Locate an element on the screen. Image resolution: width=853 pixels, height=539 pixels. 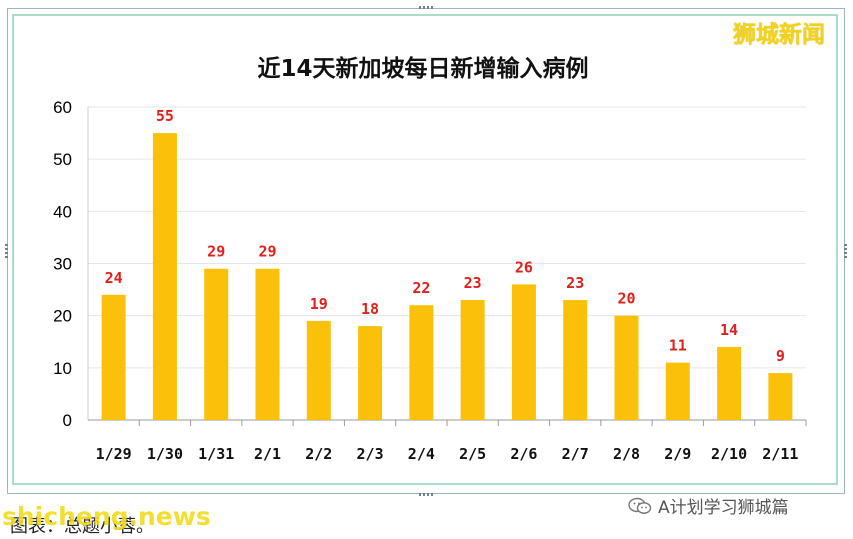
x-tick-label: 2/3 is located at coordinates (370, 454).